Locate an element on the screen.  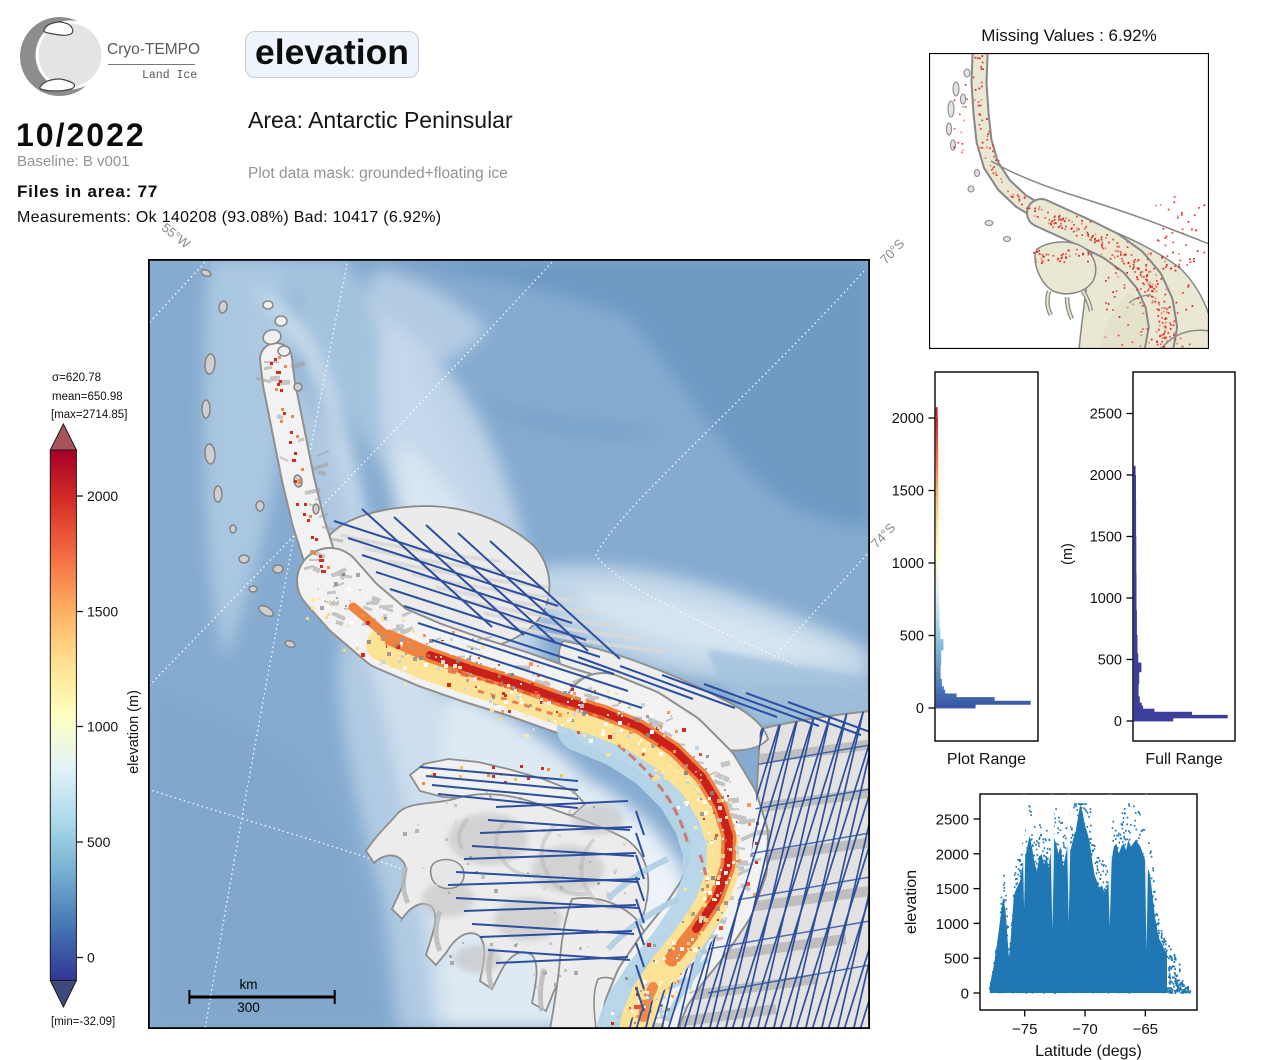
svg-text: Latitude (degs) is located at coordinates (1088, 1051).